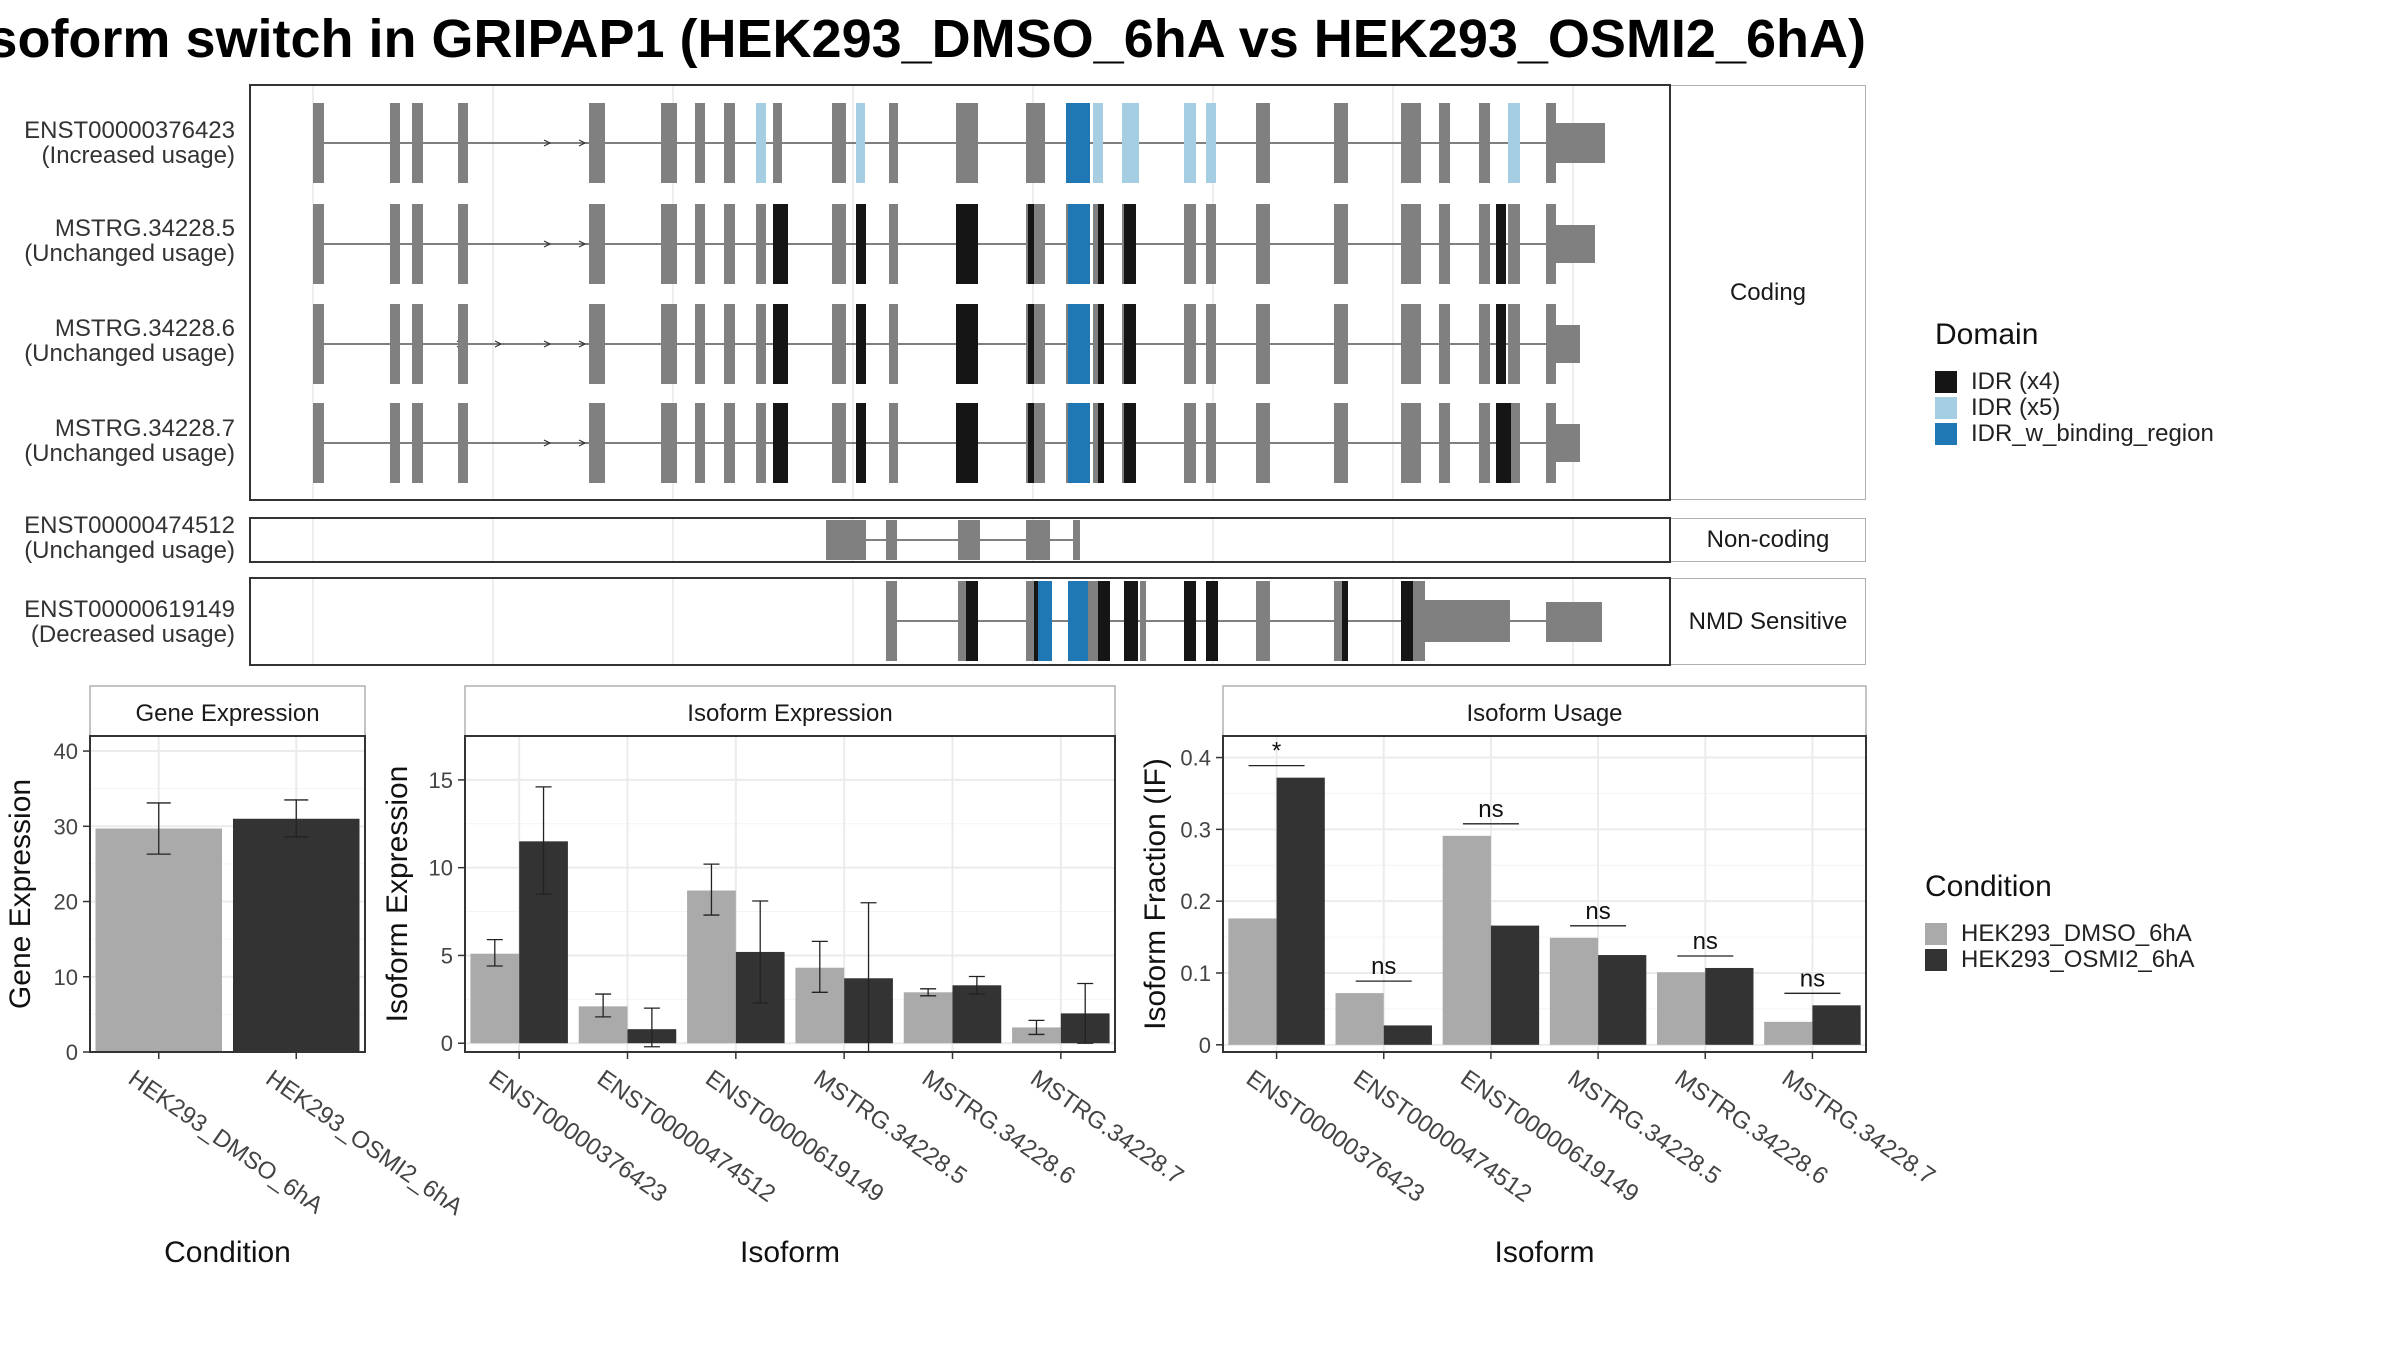 Image resolution: width=2400 pixels, height=1350 pixels. I want to click on facet-strip-label: Isoform Expression, so click(789, 713).